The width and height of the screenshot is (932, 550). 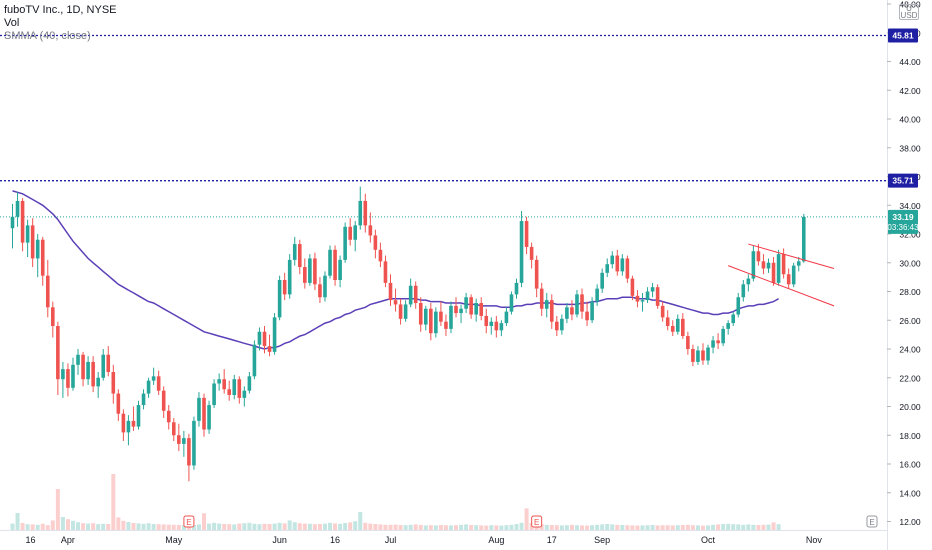 What do you see at coordinates (47, 36) in the screenshot?
I see `legend-smma: SMMA (40, close)` at bounding box center [47, 36].